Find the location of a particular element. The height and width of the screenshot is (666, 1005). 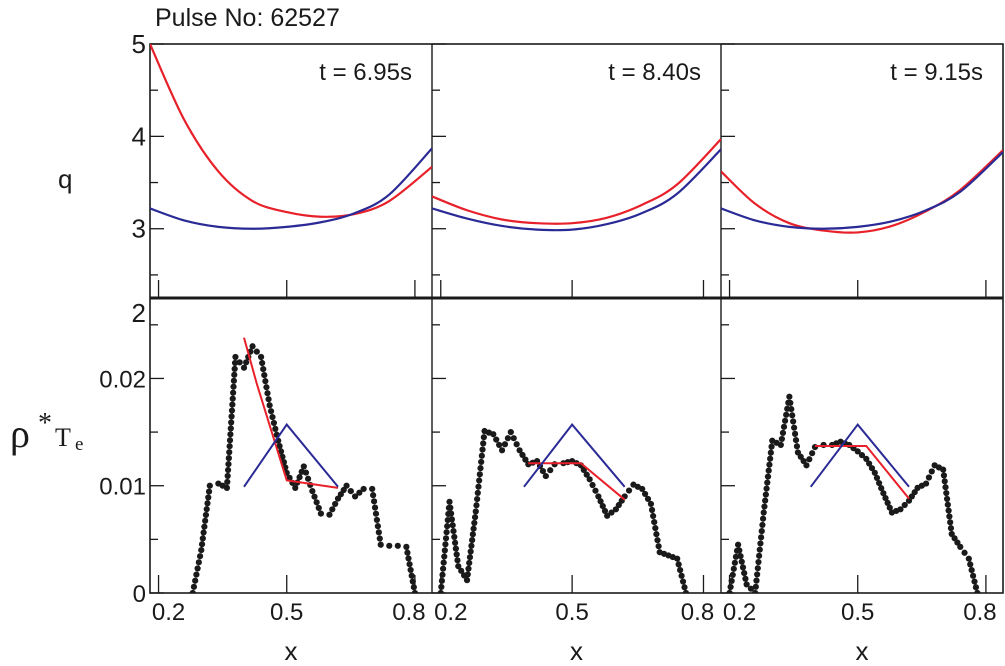

x-axis-label: x is located at coordinates (862, 651).